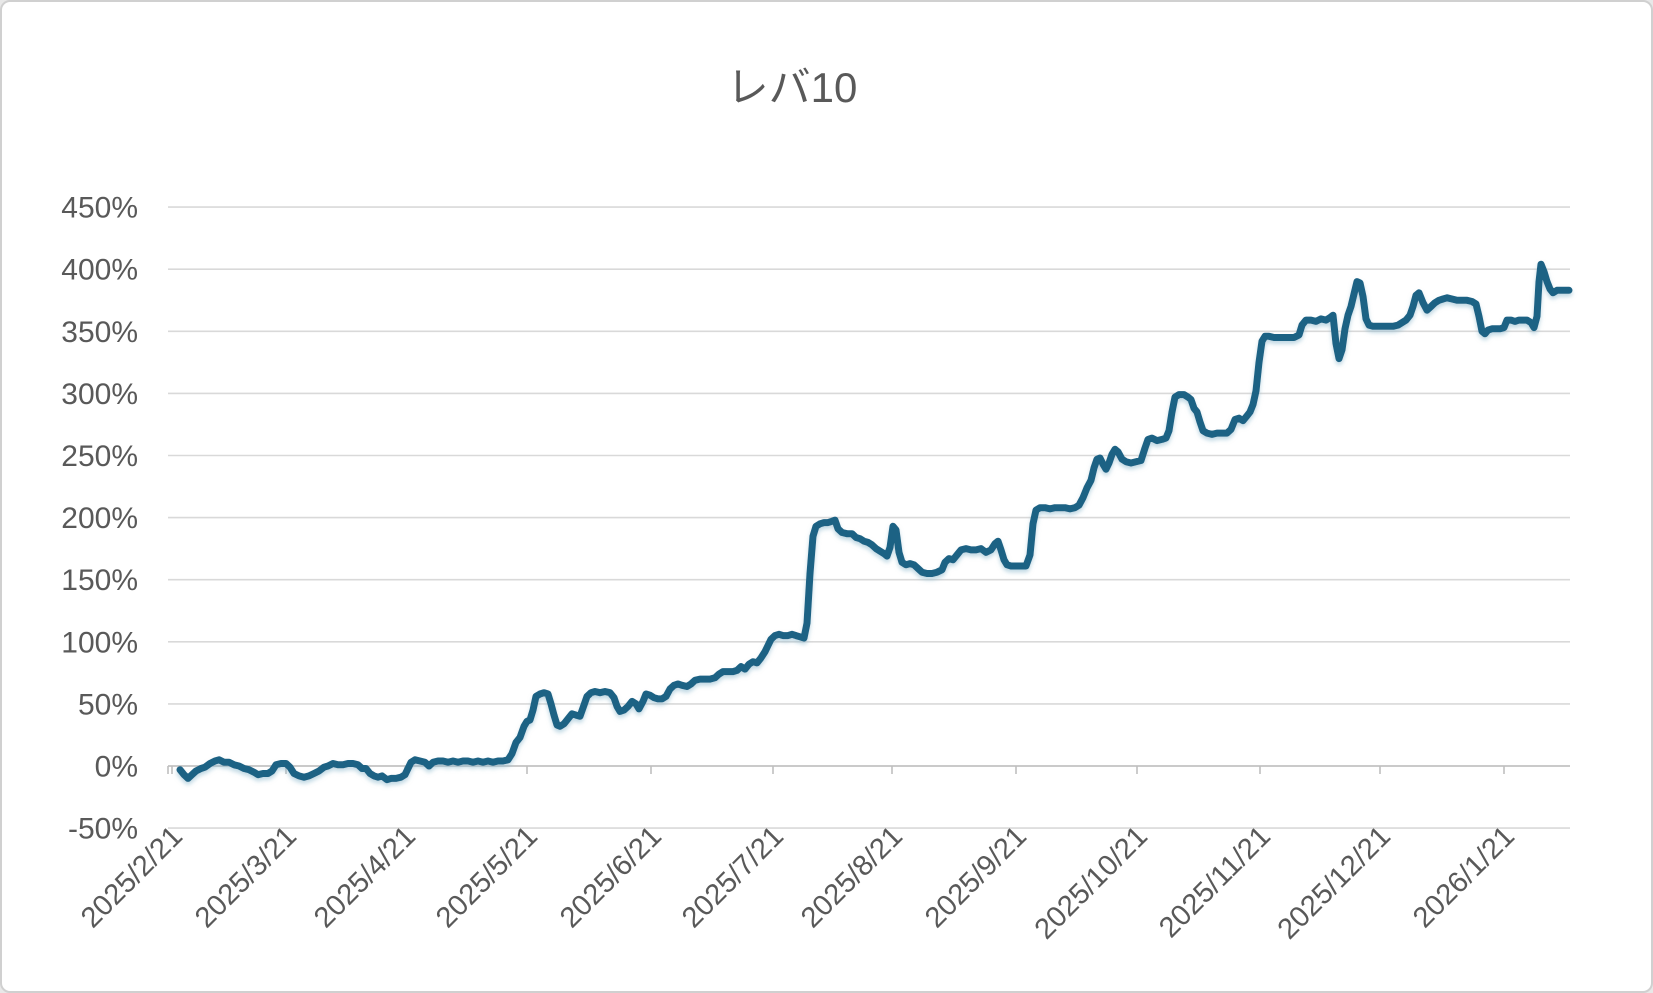 This screenshot has height=993, width=1653. I want to click on y-axis-tick-label: 200%, so click(99, 518).